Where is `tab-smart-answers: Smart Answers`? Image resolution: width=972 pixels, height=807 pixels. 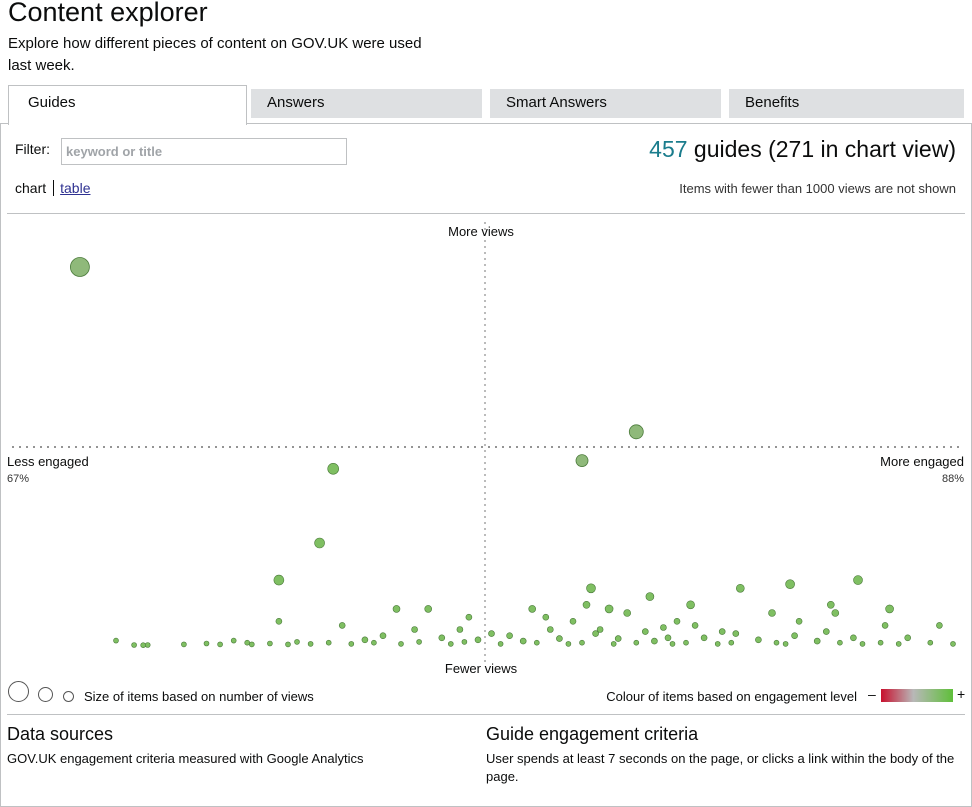 tab-smart-answers: Smart Answers is located at coordinates (605, 103).